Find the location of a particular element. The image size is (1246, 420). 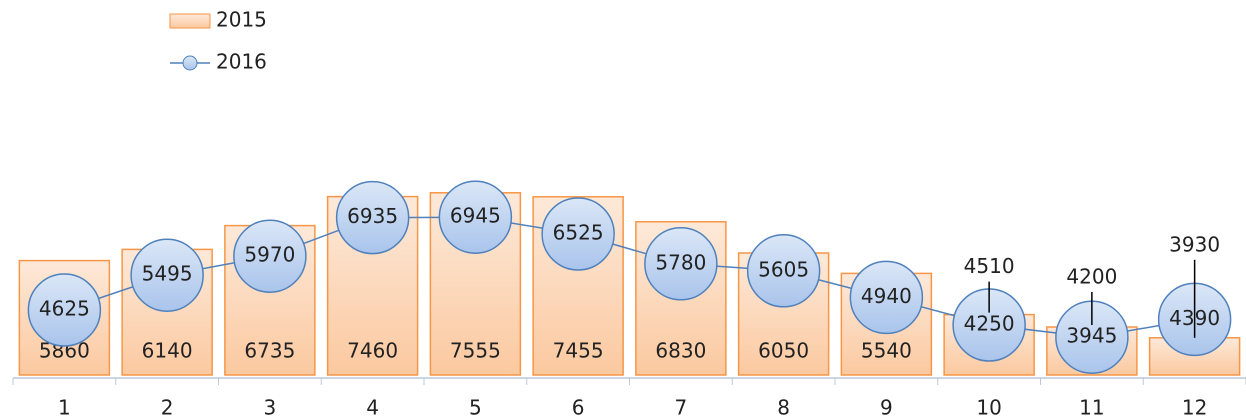

x-tick-label: 10 is located at coordinates (988, 408).